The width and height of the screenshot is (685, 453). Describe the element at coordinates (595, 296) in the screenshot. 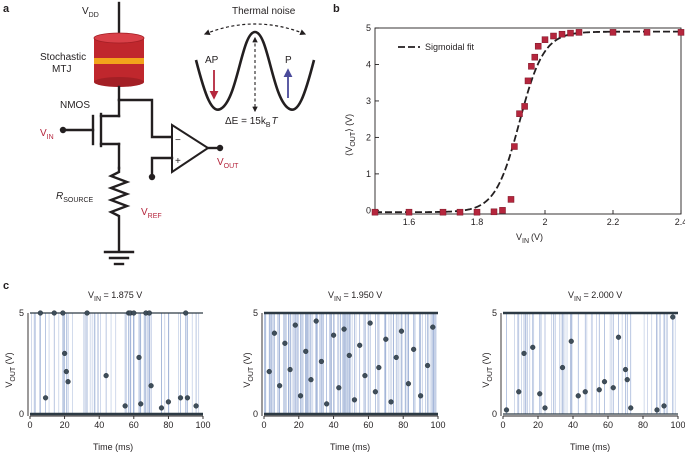

I see `chart-c3-title: VIN = 2.000 V` at that location.